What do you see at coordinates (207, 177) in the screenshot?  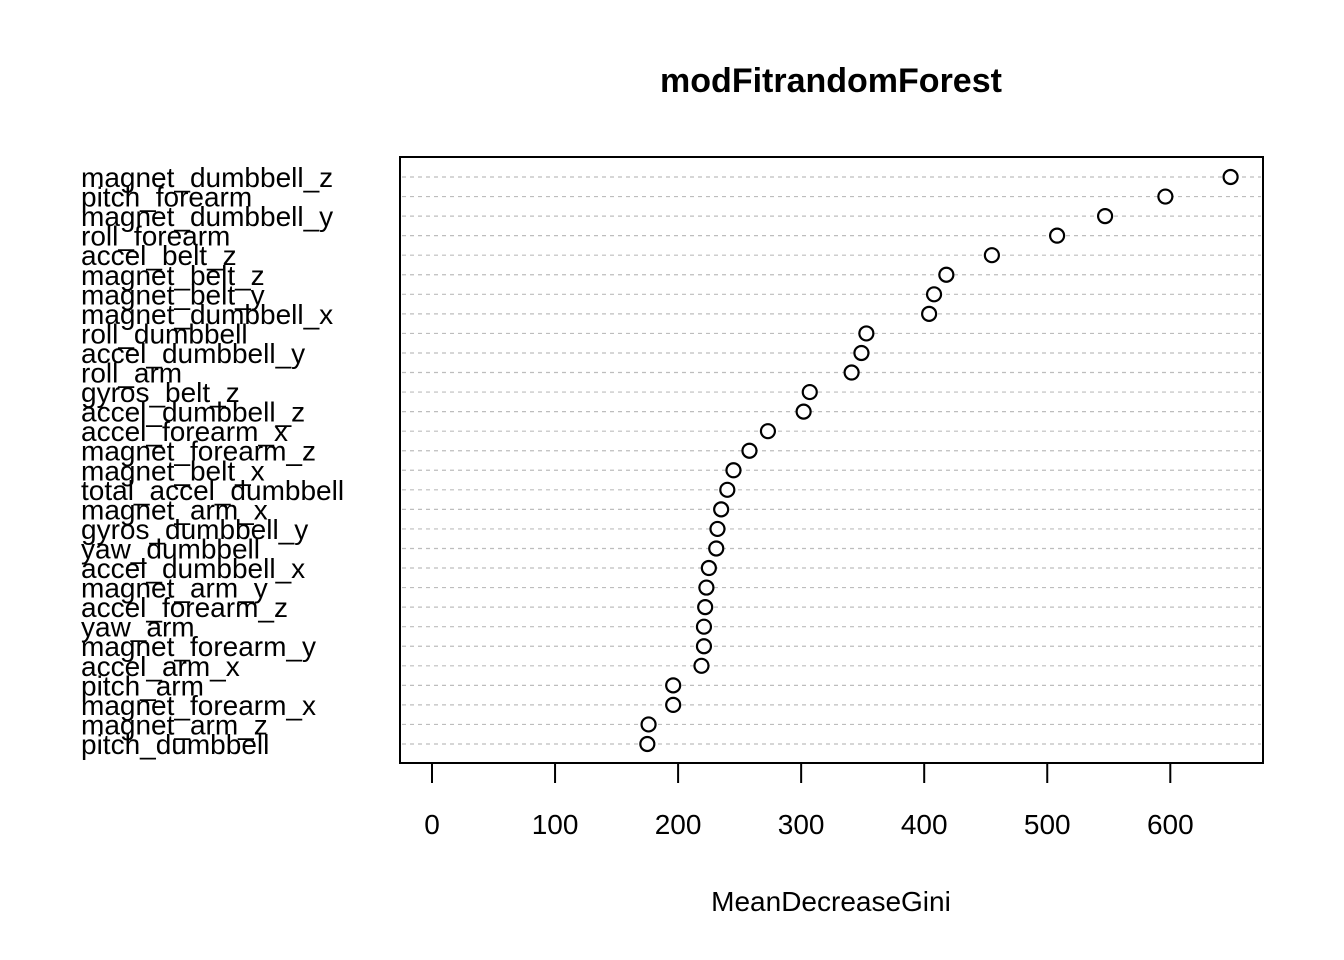 I see `variable-label: magnet_dumbbell_z` at bounding box center [207, 177].